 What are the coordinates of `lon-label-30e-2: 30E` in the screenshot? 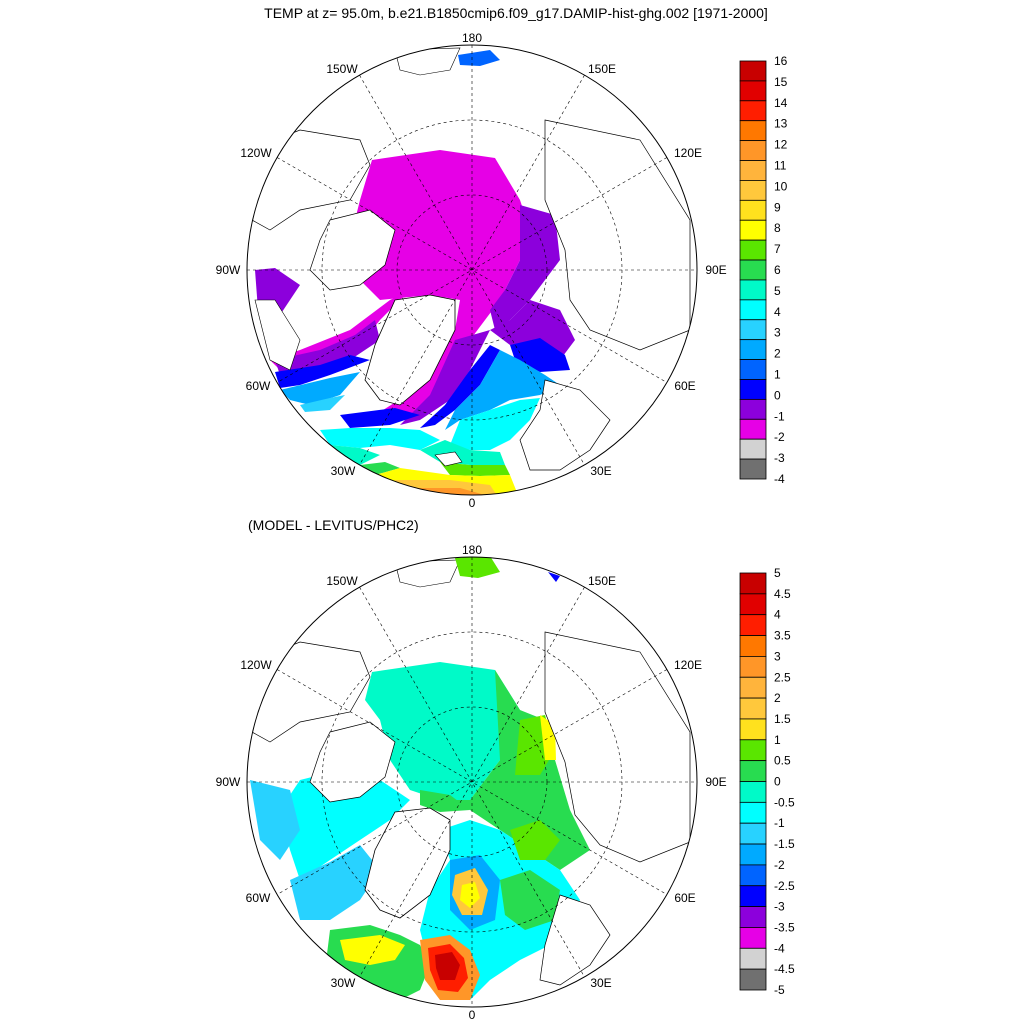 It's located at (600, 983).